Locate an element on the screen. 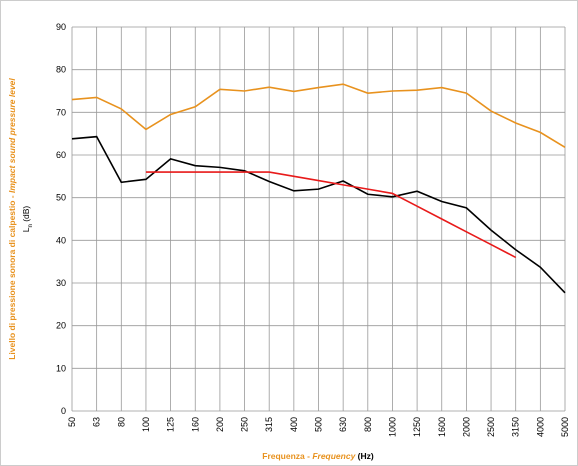 The width and height of the screenshot is (578, 466). x-tick-label: 250 is located at coordinates (245, 424).